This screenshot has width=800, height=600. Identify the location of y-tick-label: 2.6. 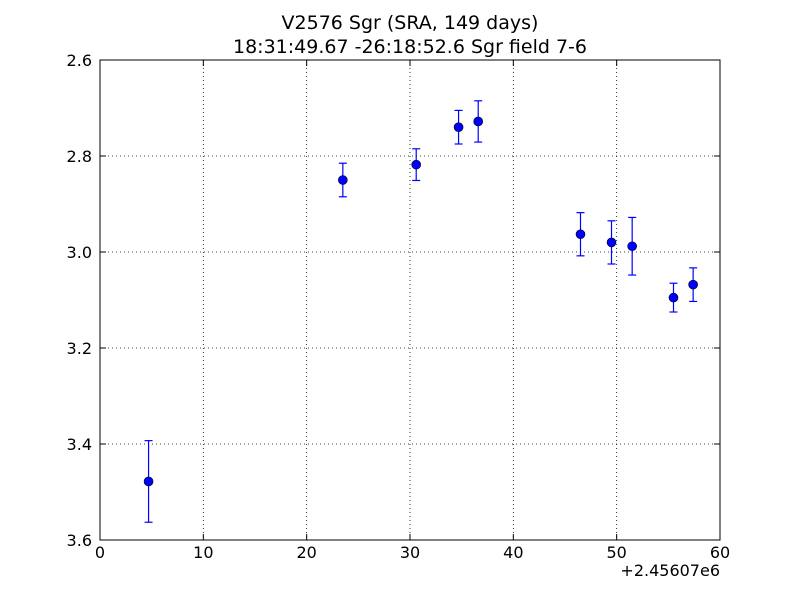
(79, 60).